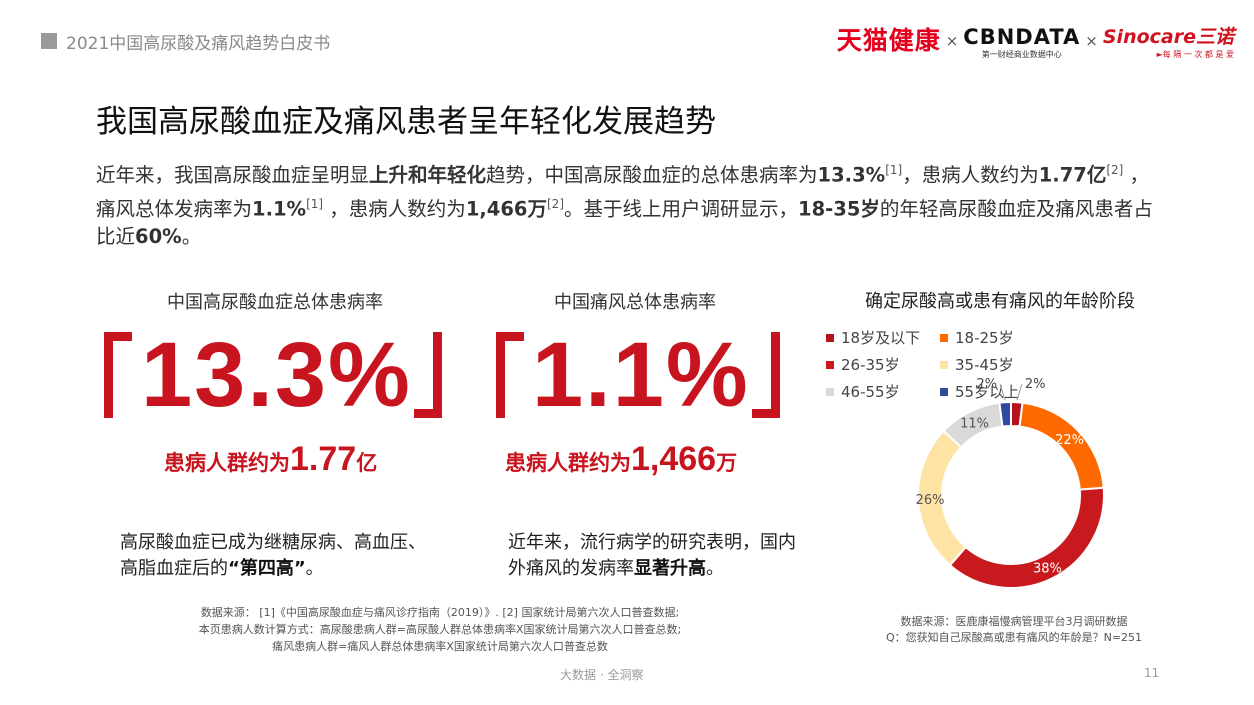 This screenshot has width=1254, height=705. Describe the element at coordinates (1047, 568) in the screenshot. I see `donut-slice-label: 38%` at that location.